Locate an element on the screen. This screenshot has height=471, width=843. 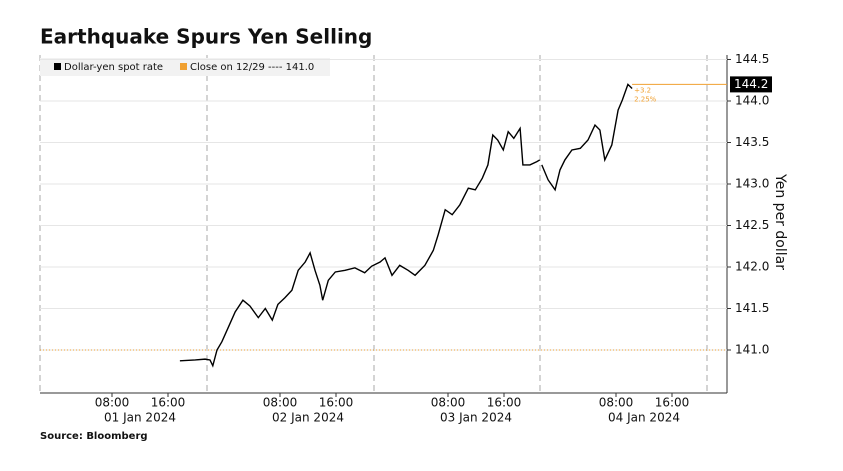
last-value-label: 144.2 is located at coordinates (751, 84).